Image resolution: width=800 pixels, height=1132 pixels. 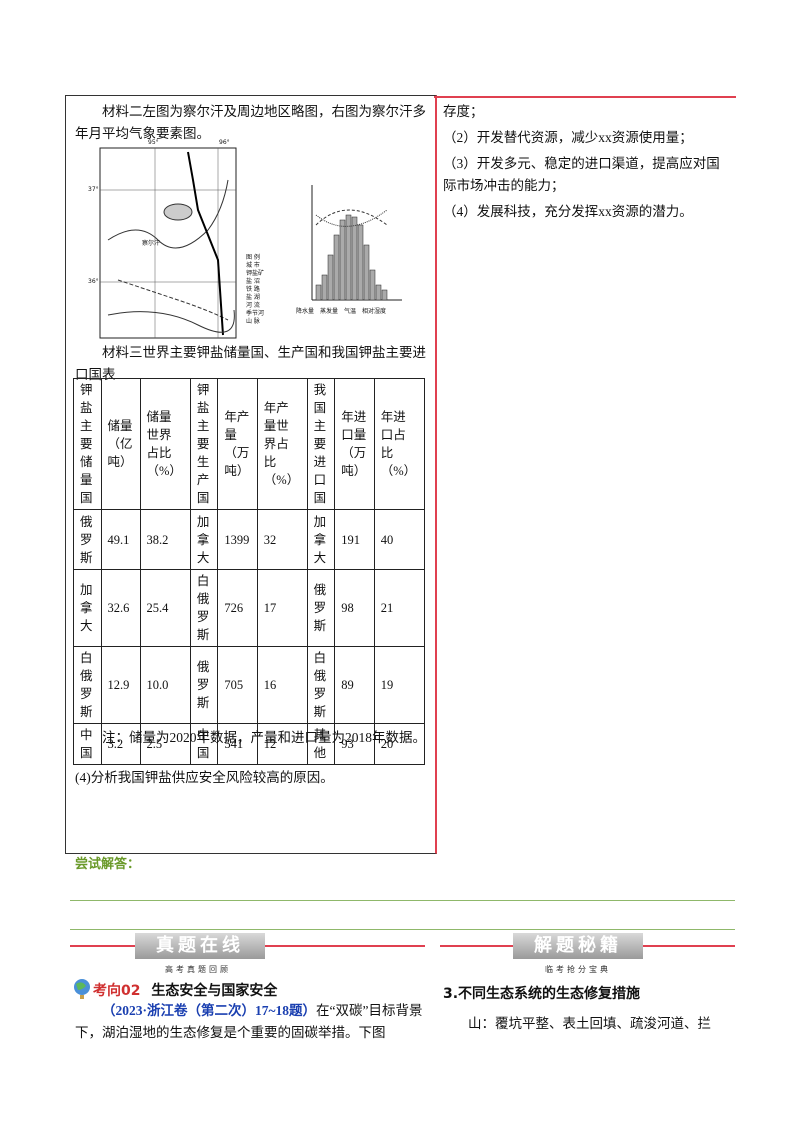 What do you see at coordinates (568, 137) in the screenshot?
I see `right-line: （2）开发替代资源，减少xx资源使用量；` at bounding box center [568, 137].